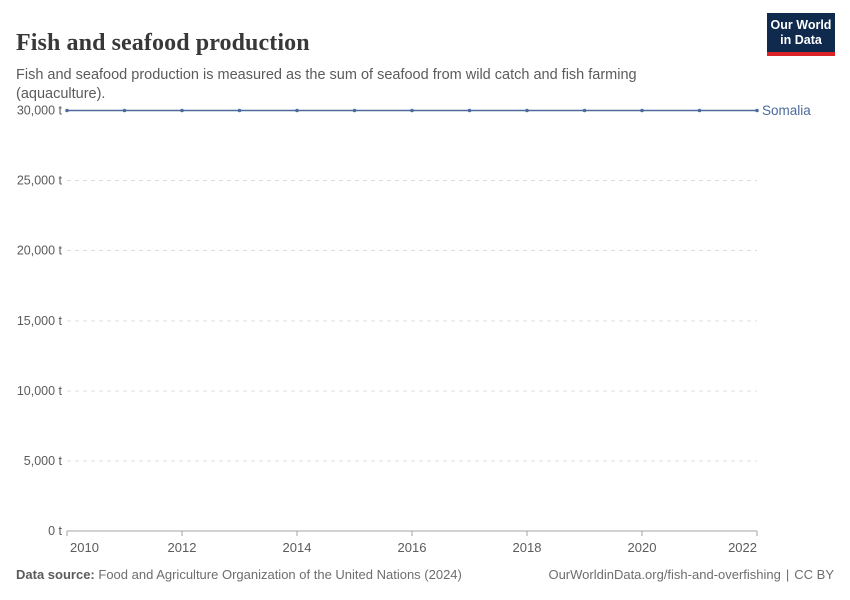  Describe the element at coordinates (412, 547) in the screenshot. I see `x-tick-label-2016: 2016` at that location.